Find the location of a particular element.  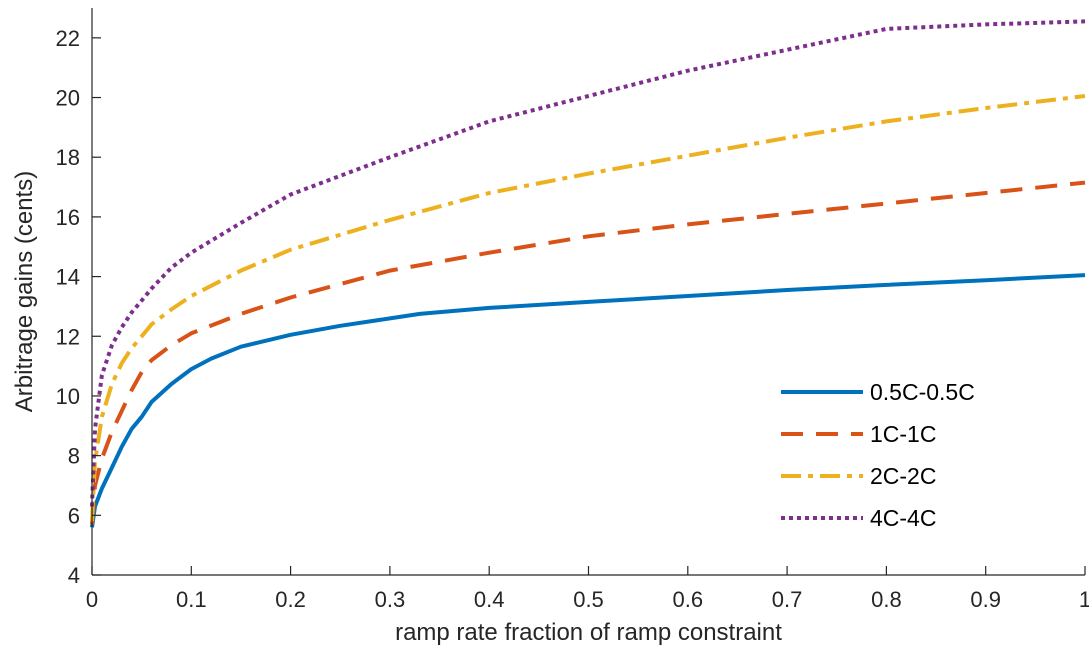

y-tick-label: 12 is located at coordinates (68, 336).